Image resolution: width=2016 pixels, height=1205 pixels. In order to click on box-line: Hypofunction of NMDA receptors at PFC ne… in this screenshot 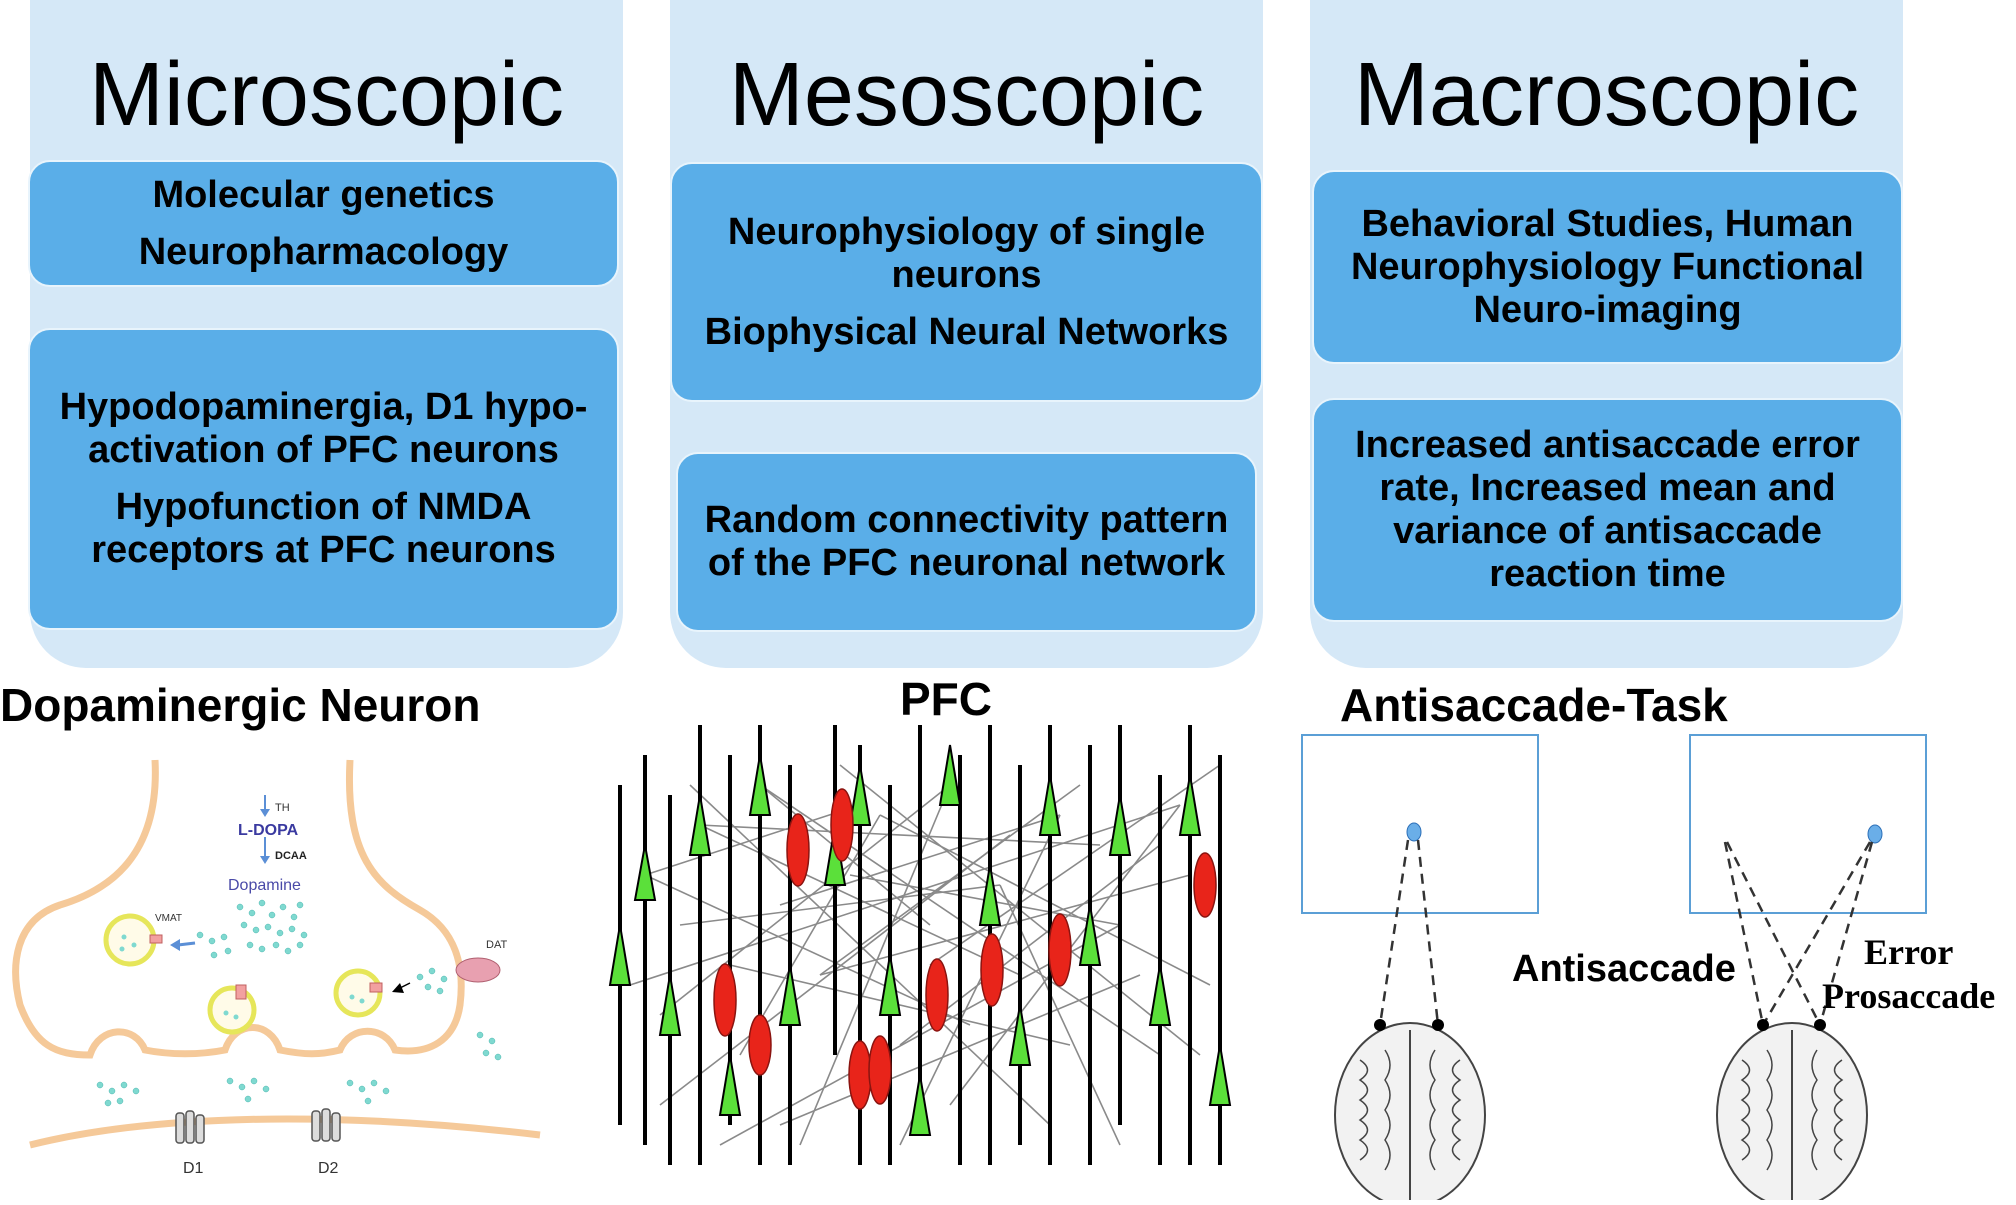, I will do `click(323, 528)`.